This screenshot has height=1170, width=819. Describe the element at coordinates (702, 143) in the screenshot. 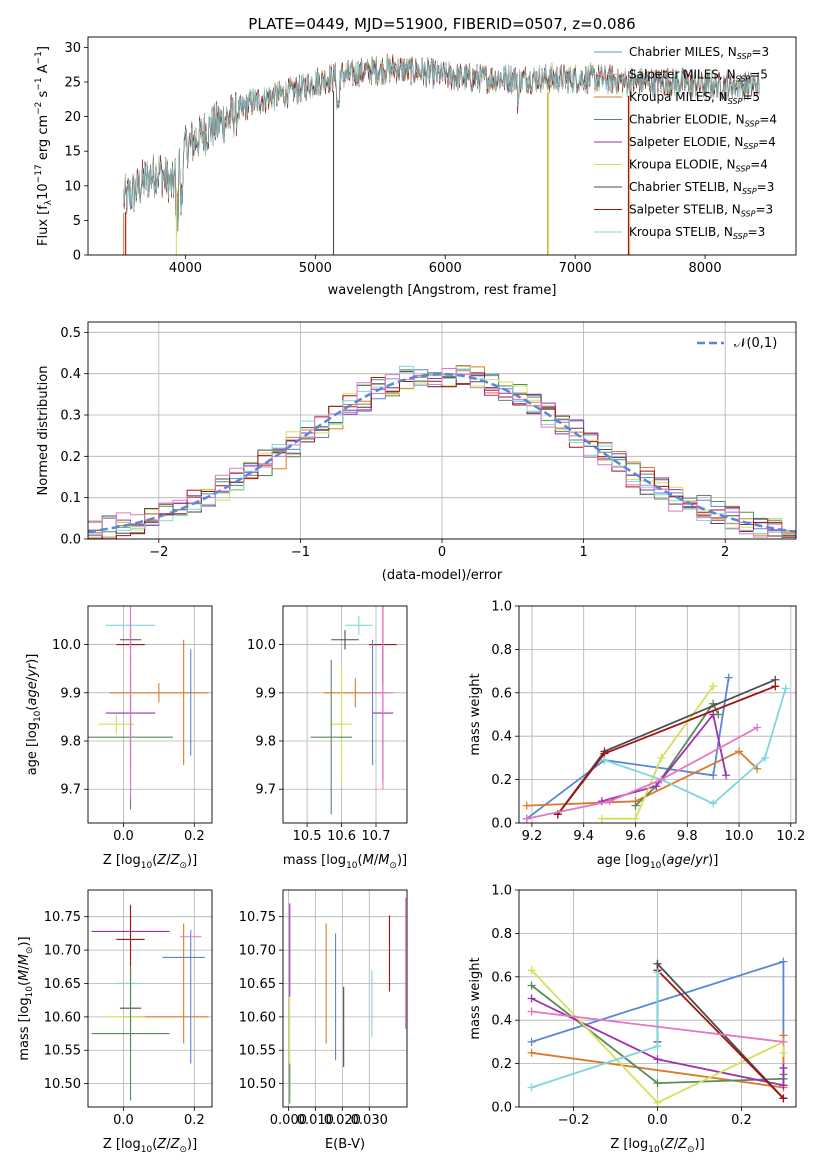

I see `legend-label: Salpeter ELODIE, NSSP=4` at that location.